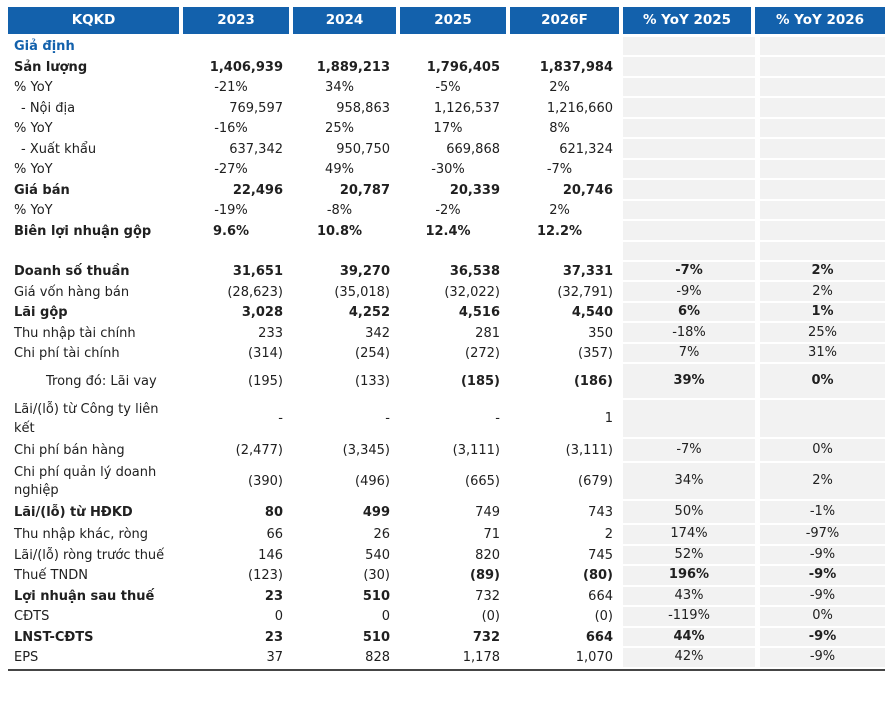 The width and height of the screenshot is (887, 707). Describe the element at coordinates (95, 20) in the screenshot. I see `column-header-kqkd: KQKD` at that location.